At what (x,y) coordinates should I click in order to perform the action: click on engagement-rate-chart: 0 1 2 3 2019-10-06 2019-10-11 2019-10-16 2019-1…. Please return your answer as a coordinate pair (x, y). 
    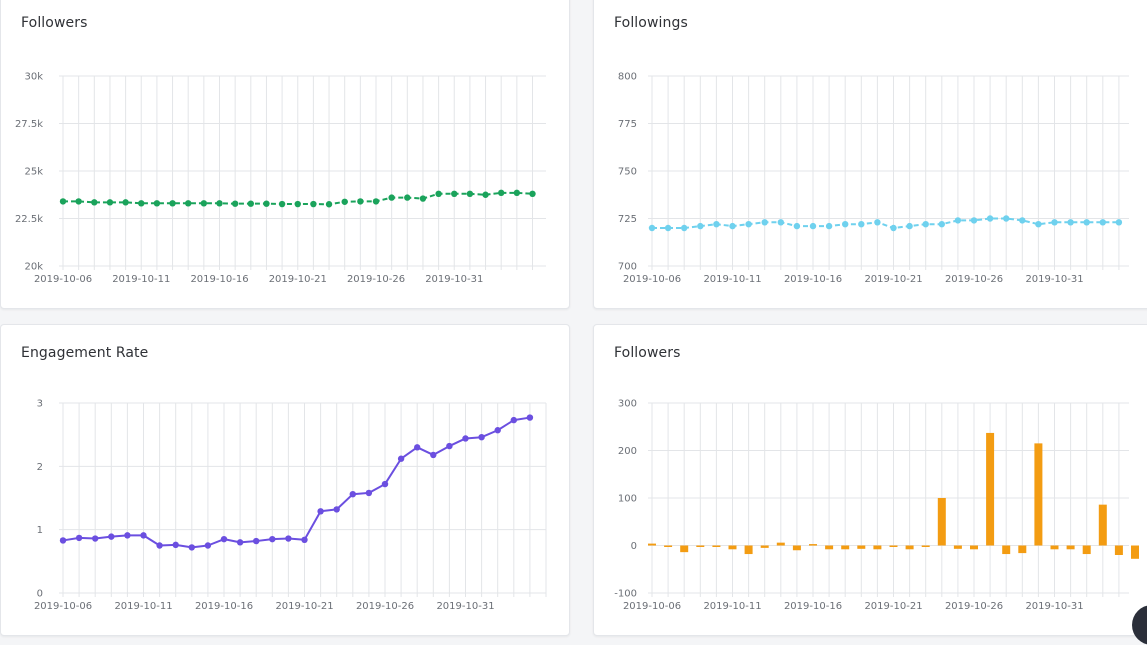
    Looking at the image, I should click on (290, 505).